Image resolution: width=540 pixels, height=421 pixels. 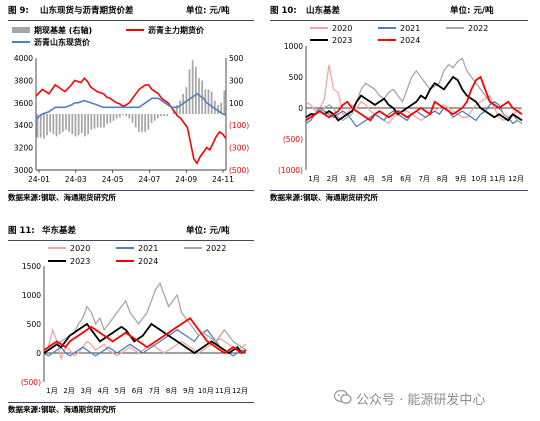 I want to click on x-tick-label: 9月, so click(x=188, y=391).